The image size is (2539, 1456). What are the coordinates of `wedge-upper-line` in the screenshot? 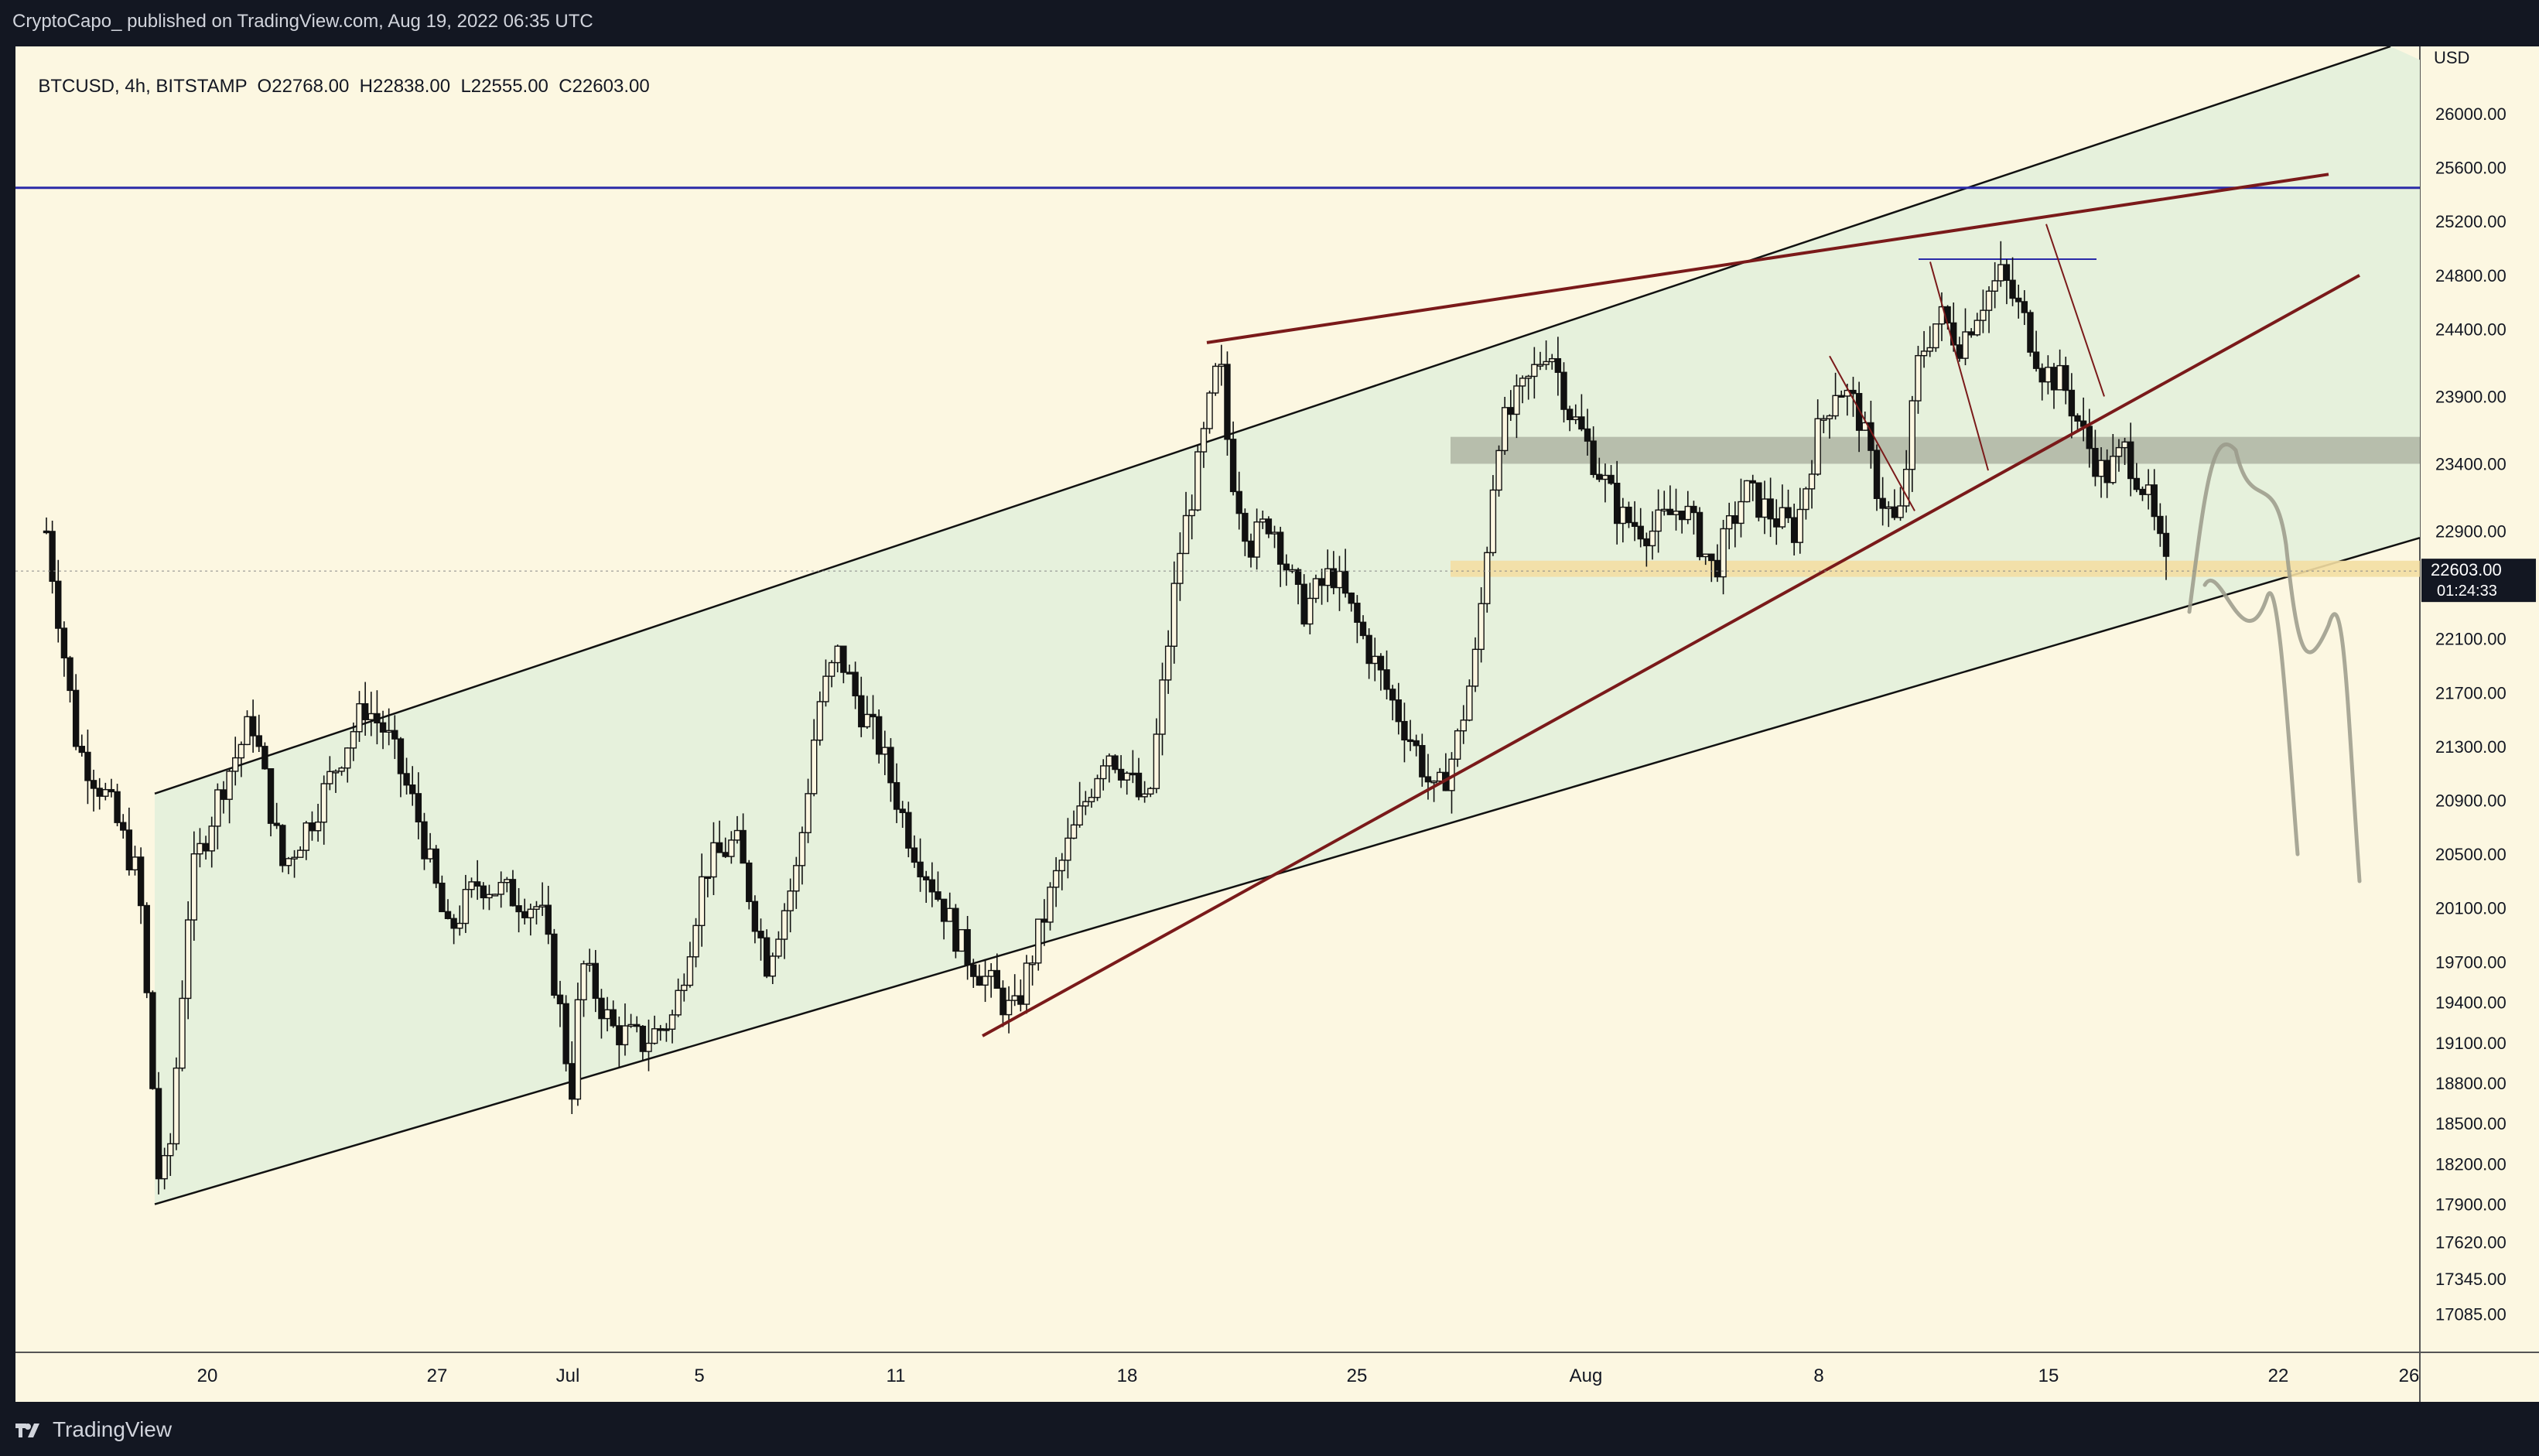 It's located at (1767, 258).